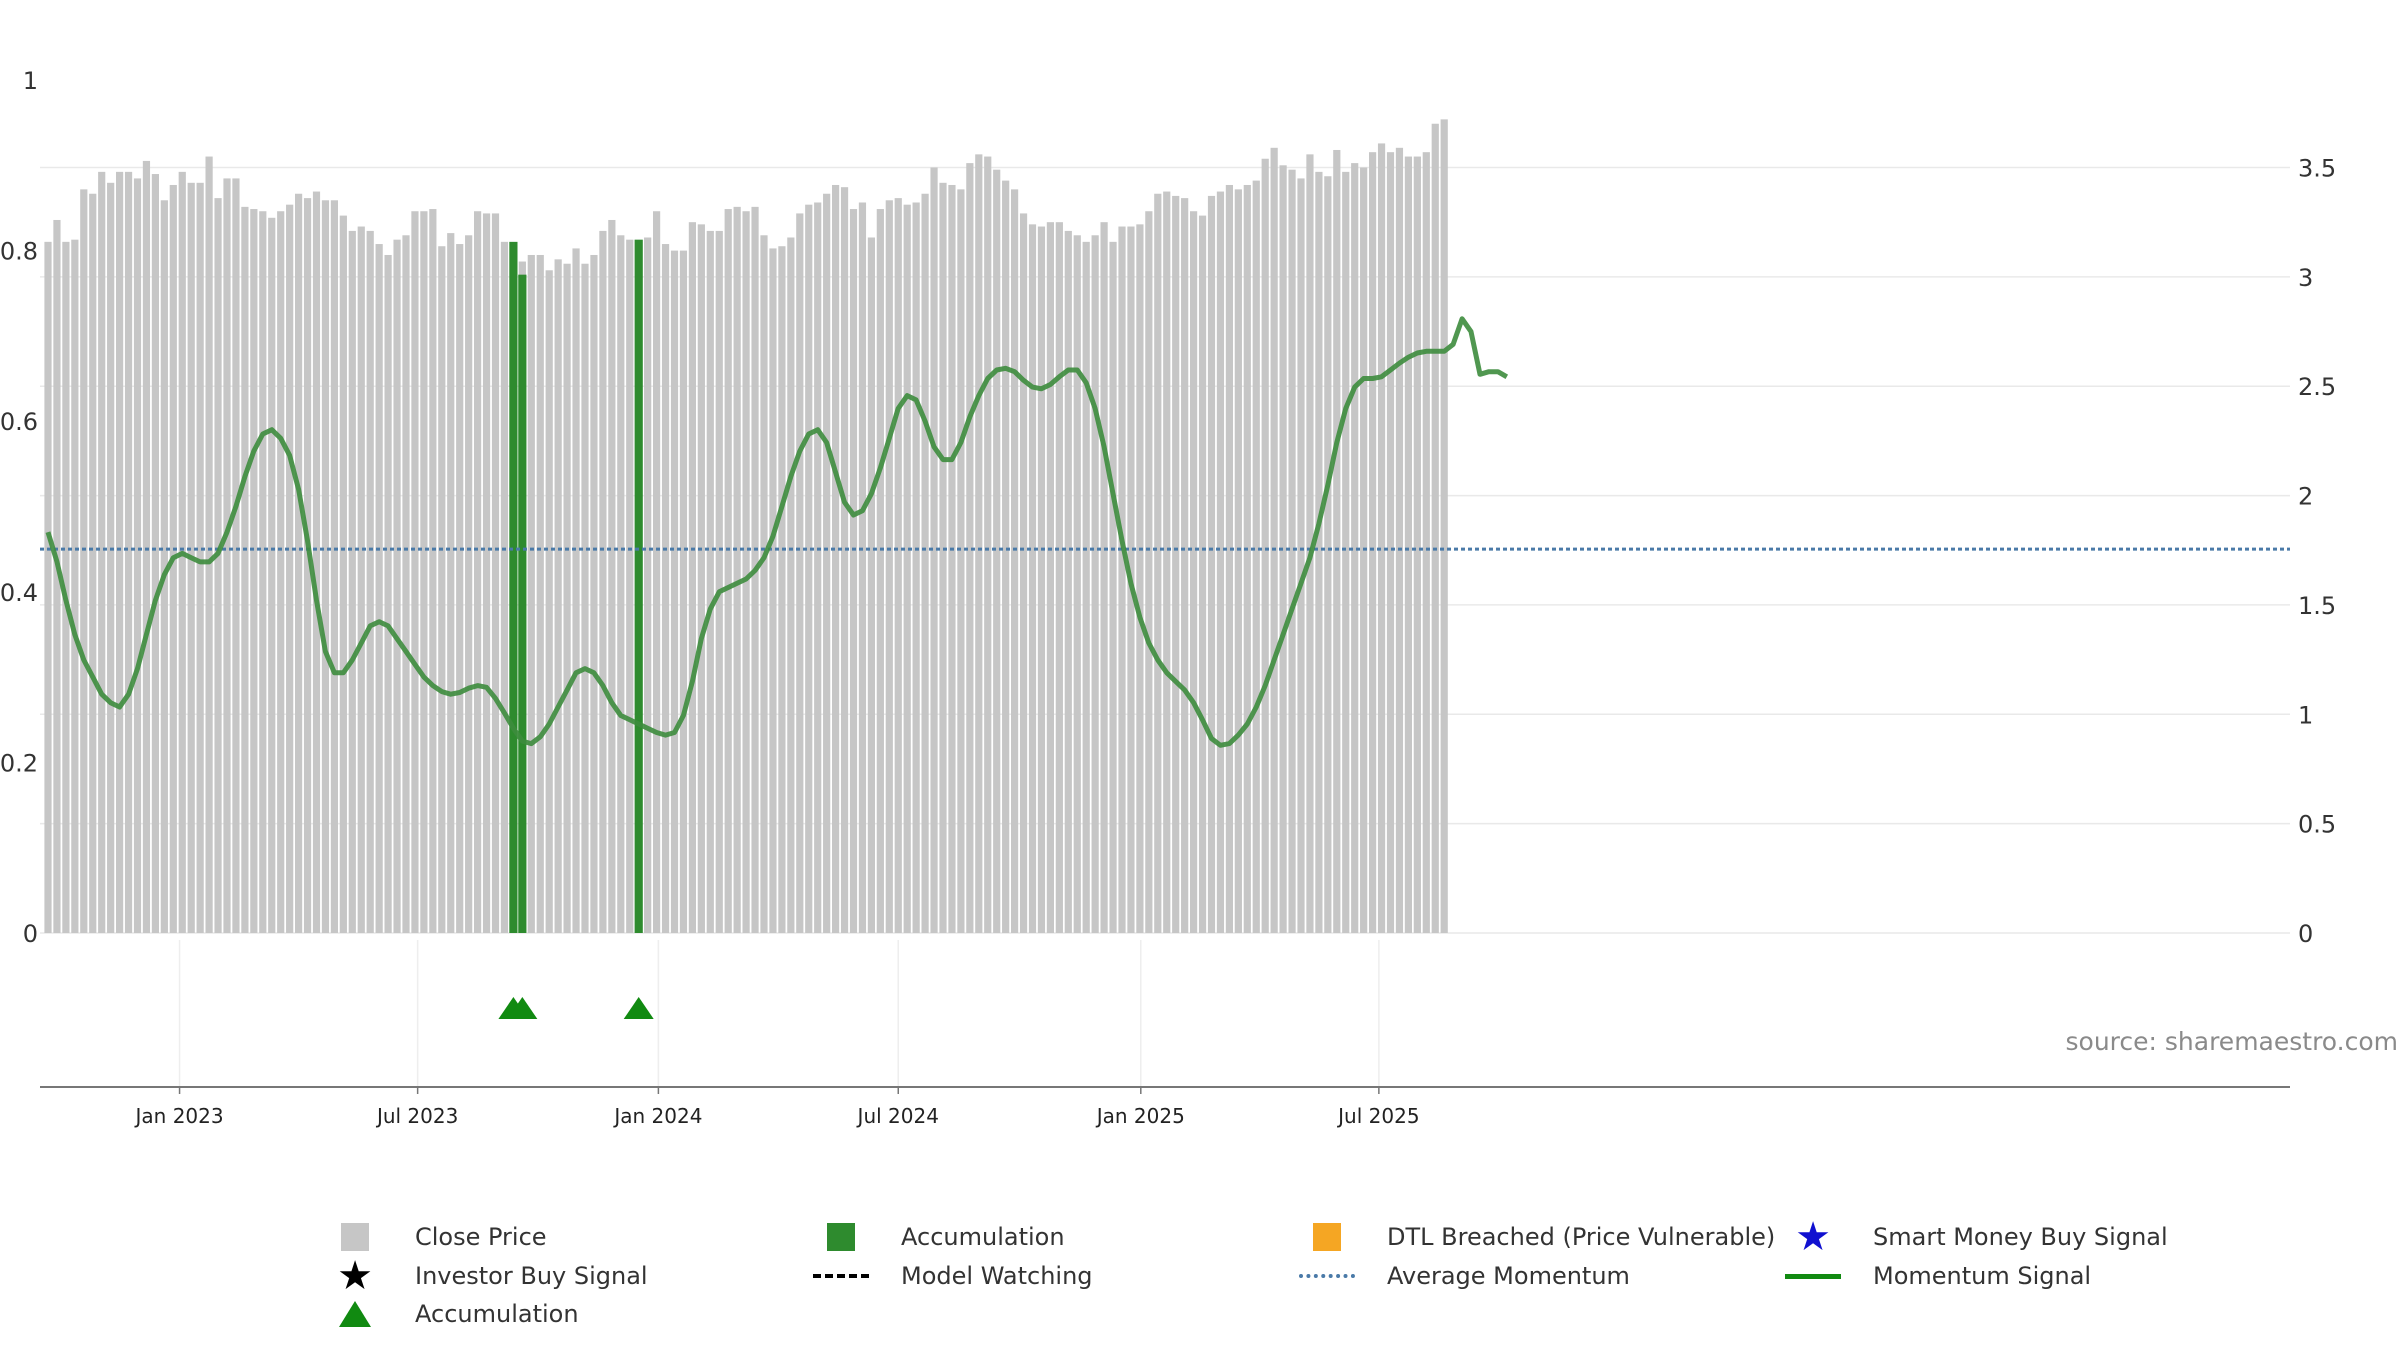 This screenshot has height=1350, width=2400. What do you see at coordinates (30, 81) in the screenshot?
I see `left-axis-tick-label: 1` at bounding box center [30, 81].